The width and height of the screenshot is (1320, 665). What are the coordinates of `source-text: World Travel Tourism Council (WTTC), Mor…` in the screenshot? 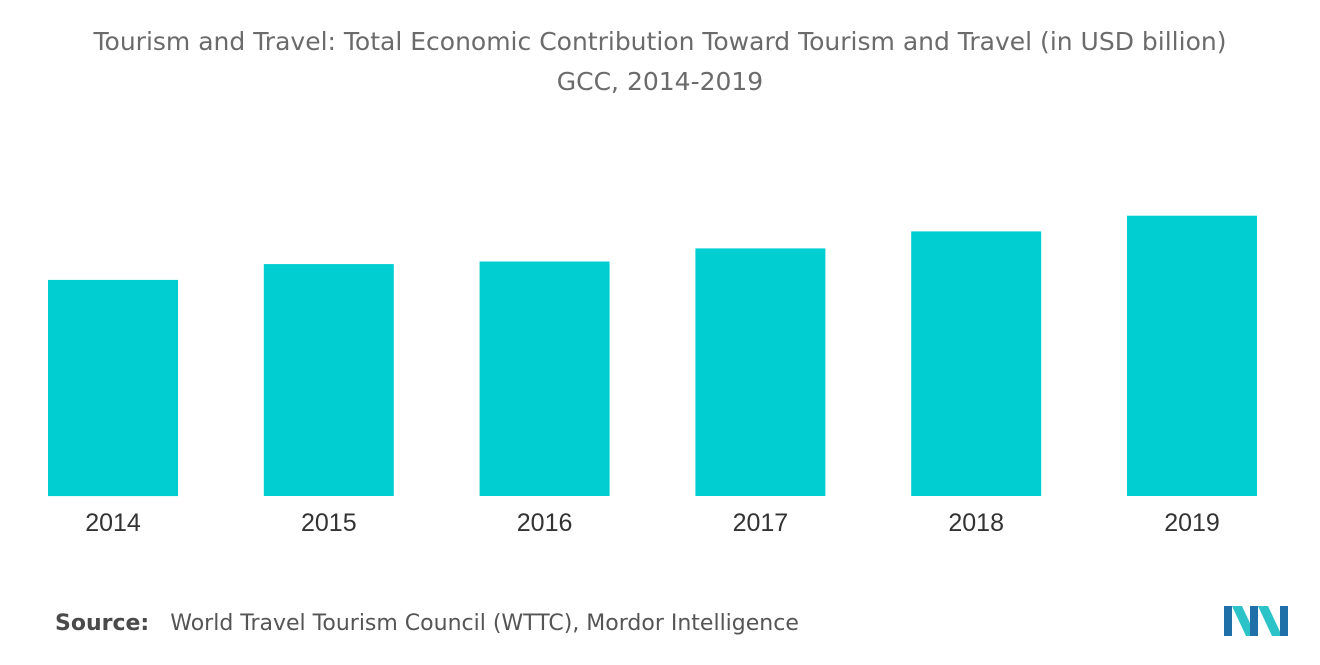 It's located at (484, 623).